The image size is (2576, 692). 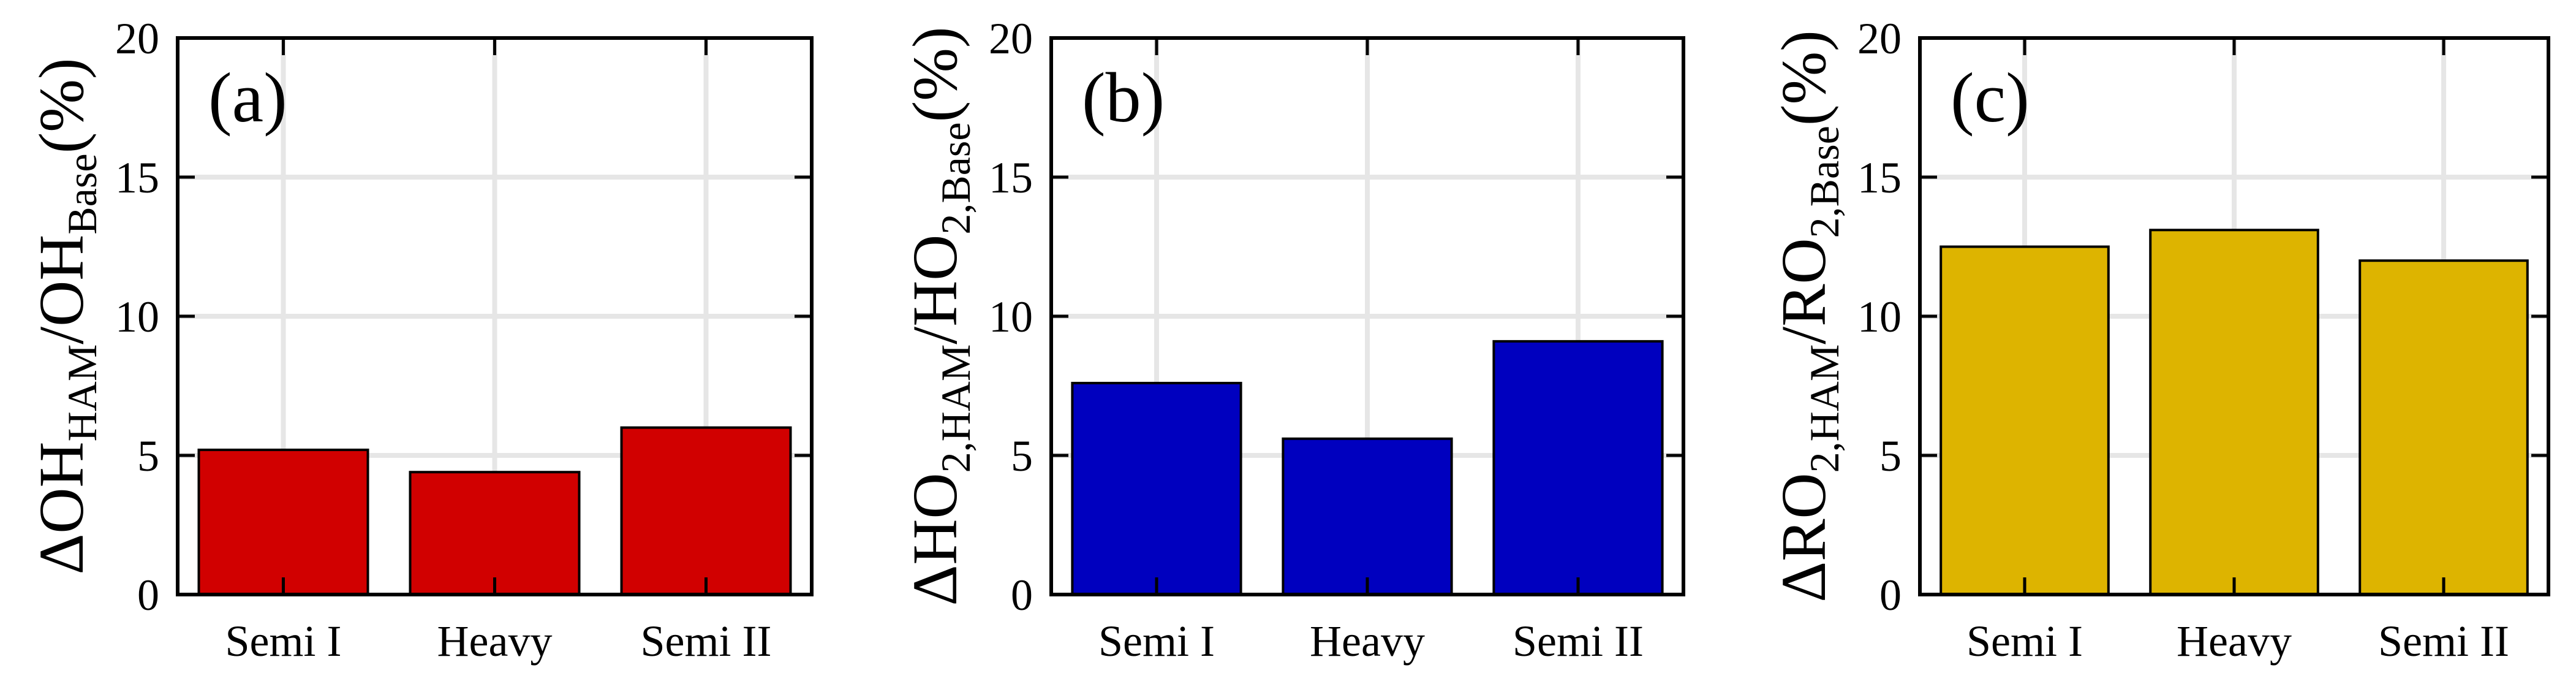 What do you see at coordinates (247, 98) in the screenshot?
I see `panel-label: (a)` at bounding box center [247, 98].